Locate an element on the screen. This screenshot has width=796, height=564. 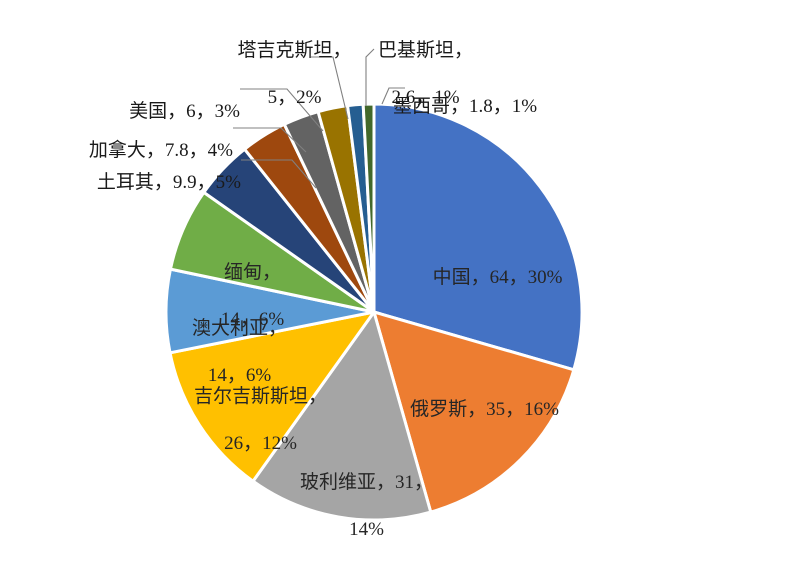
slice-label-china: 中国，64，30% is located at coordinates (488, 278).